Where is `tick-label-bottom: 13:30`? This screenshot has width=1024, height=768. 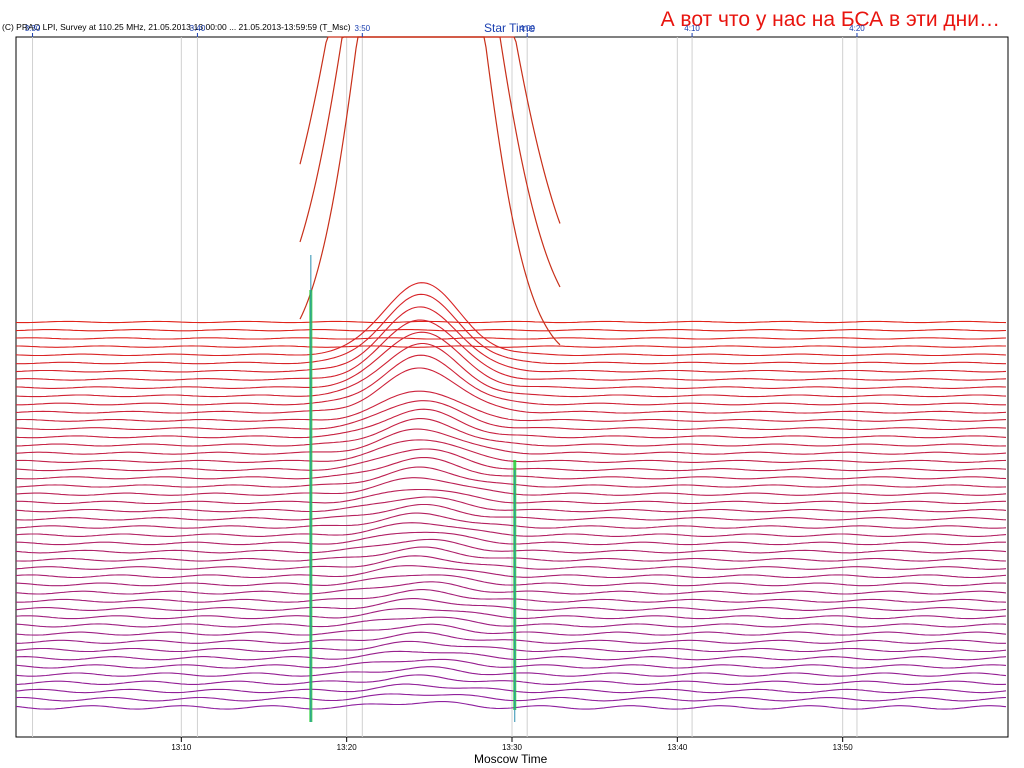
tick-label-bottom: 13:30 is located at coordinates (512, 747).